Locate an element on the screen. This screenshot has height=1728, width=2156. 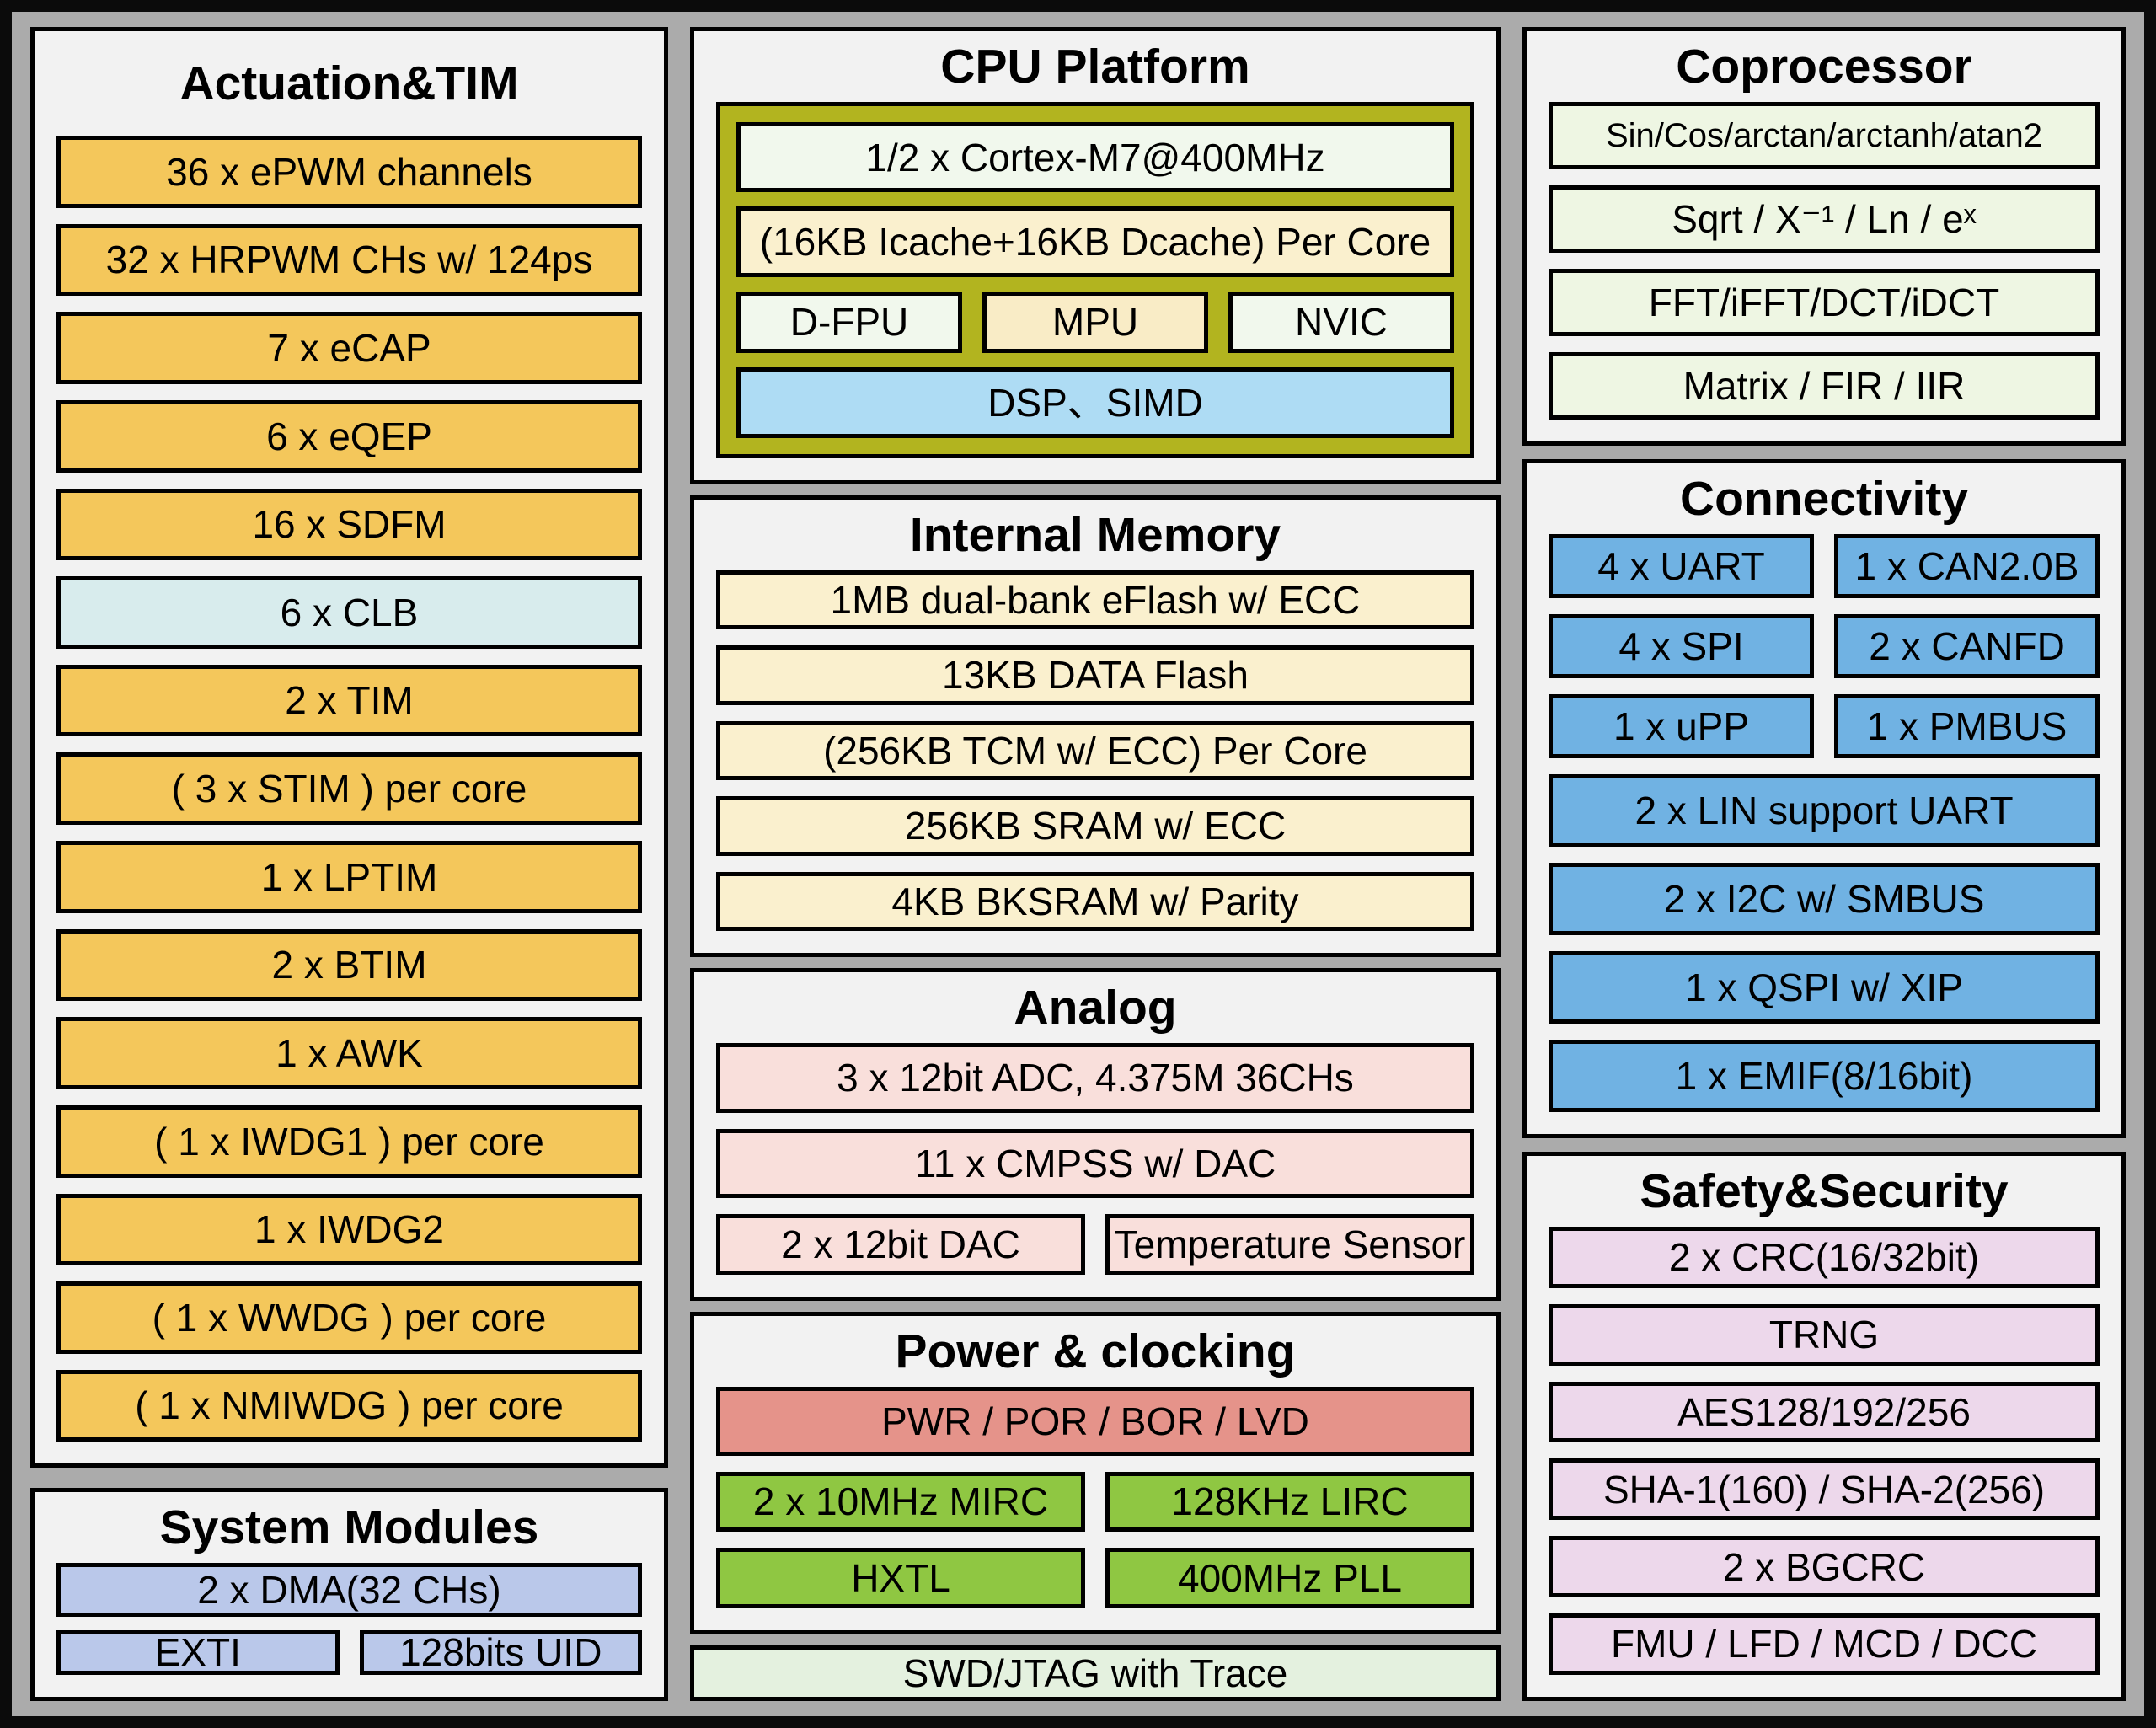
block-qspi: 1 x QSPI w/ XIP is located at coordinates (1824, 987).